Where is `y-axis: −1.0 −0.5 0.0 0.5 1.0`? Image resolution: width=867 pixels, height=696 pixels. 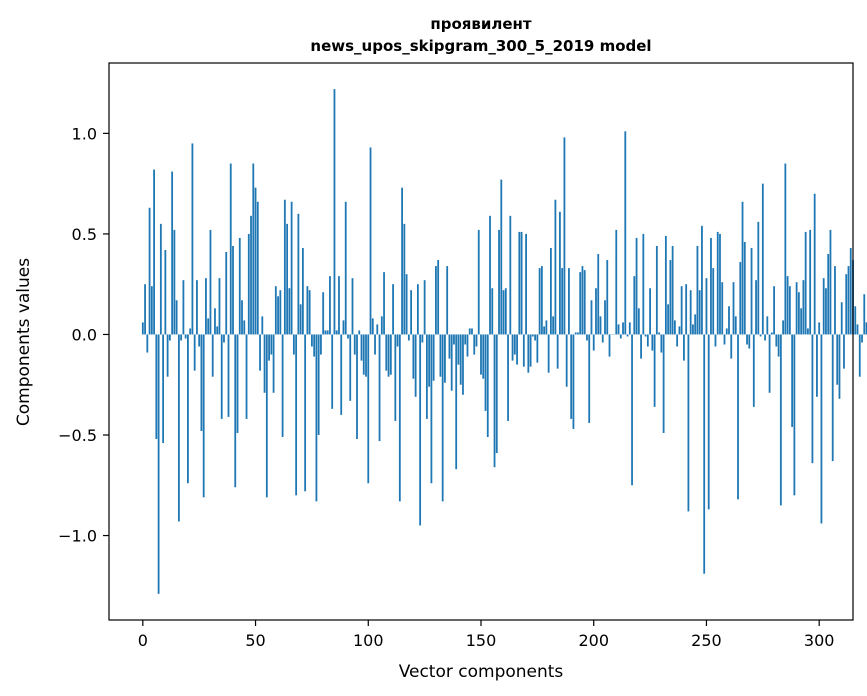 y-axis: −1.0 −0.5 0.0 0.5 1.0 is located at coordinates (83, 335).